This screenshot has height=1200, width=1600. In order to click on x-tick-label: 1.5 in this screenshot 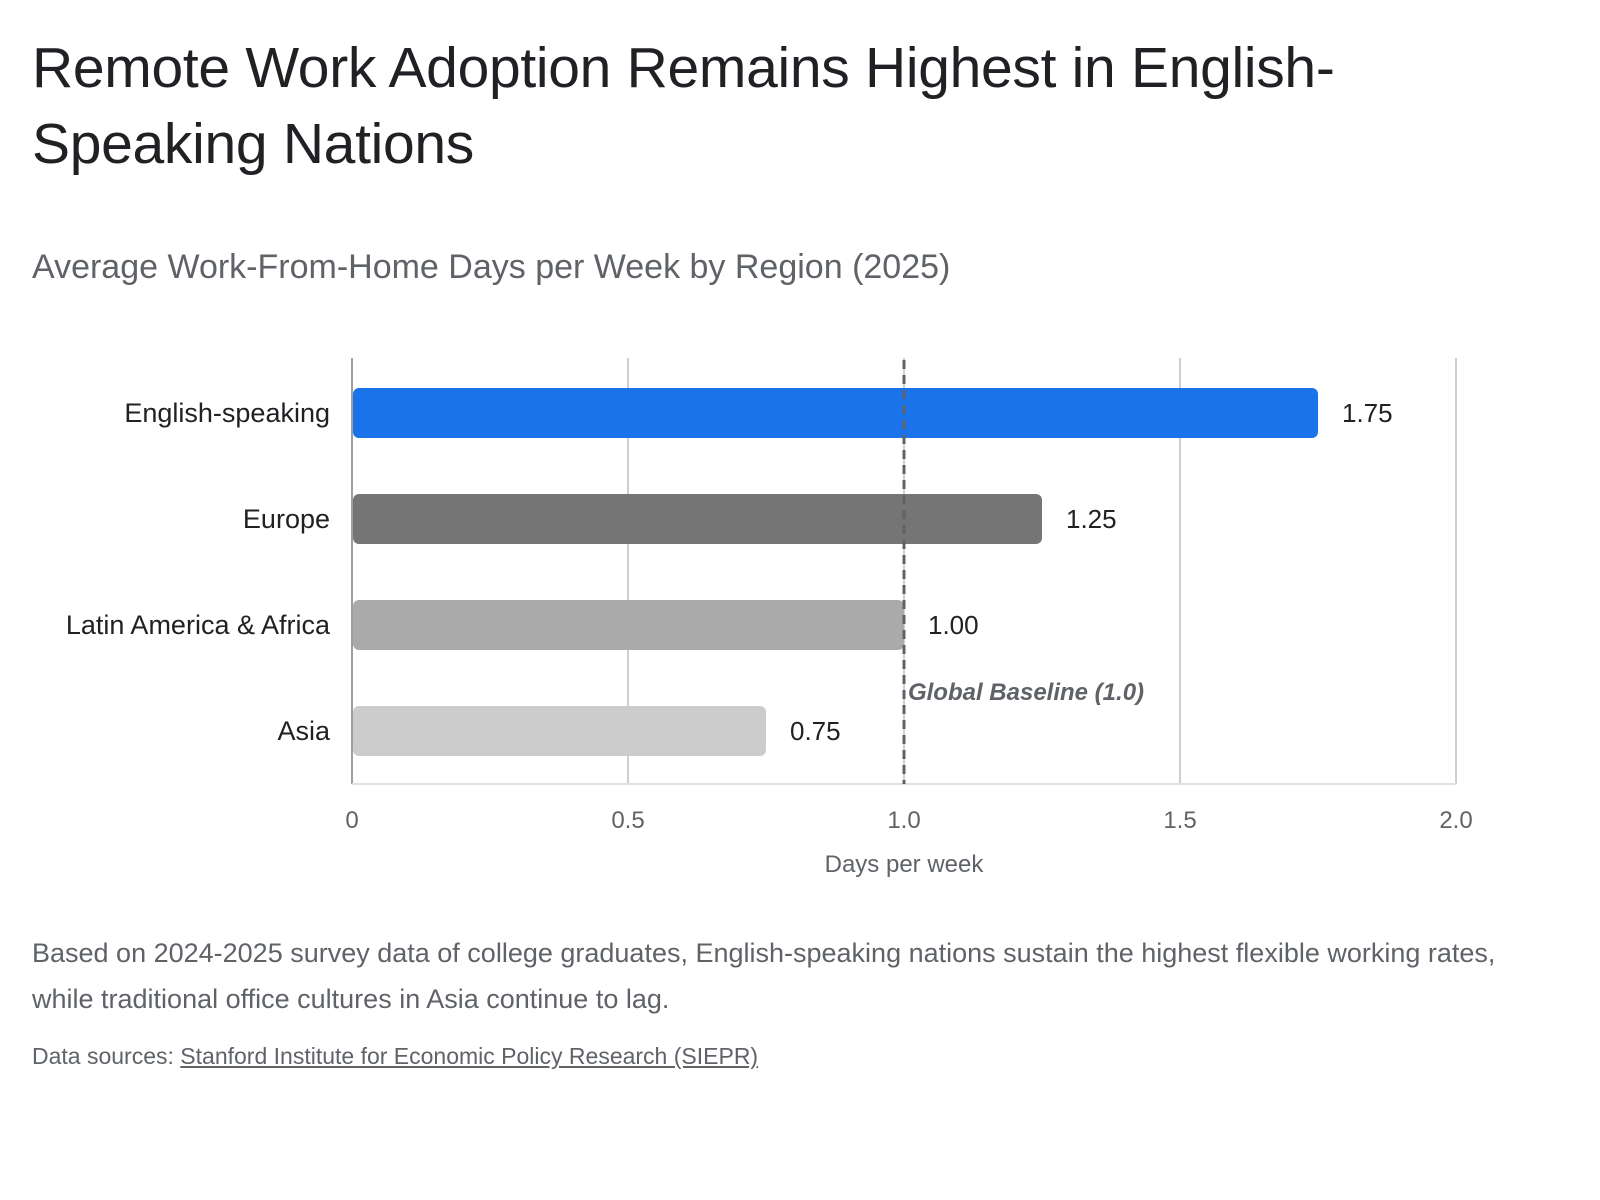, I will do `click(1179, 820)`.